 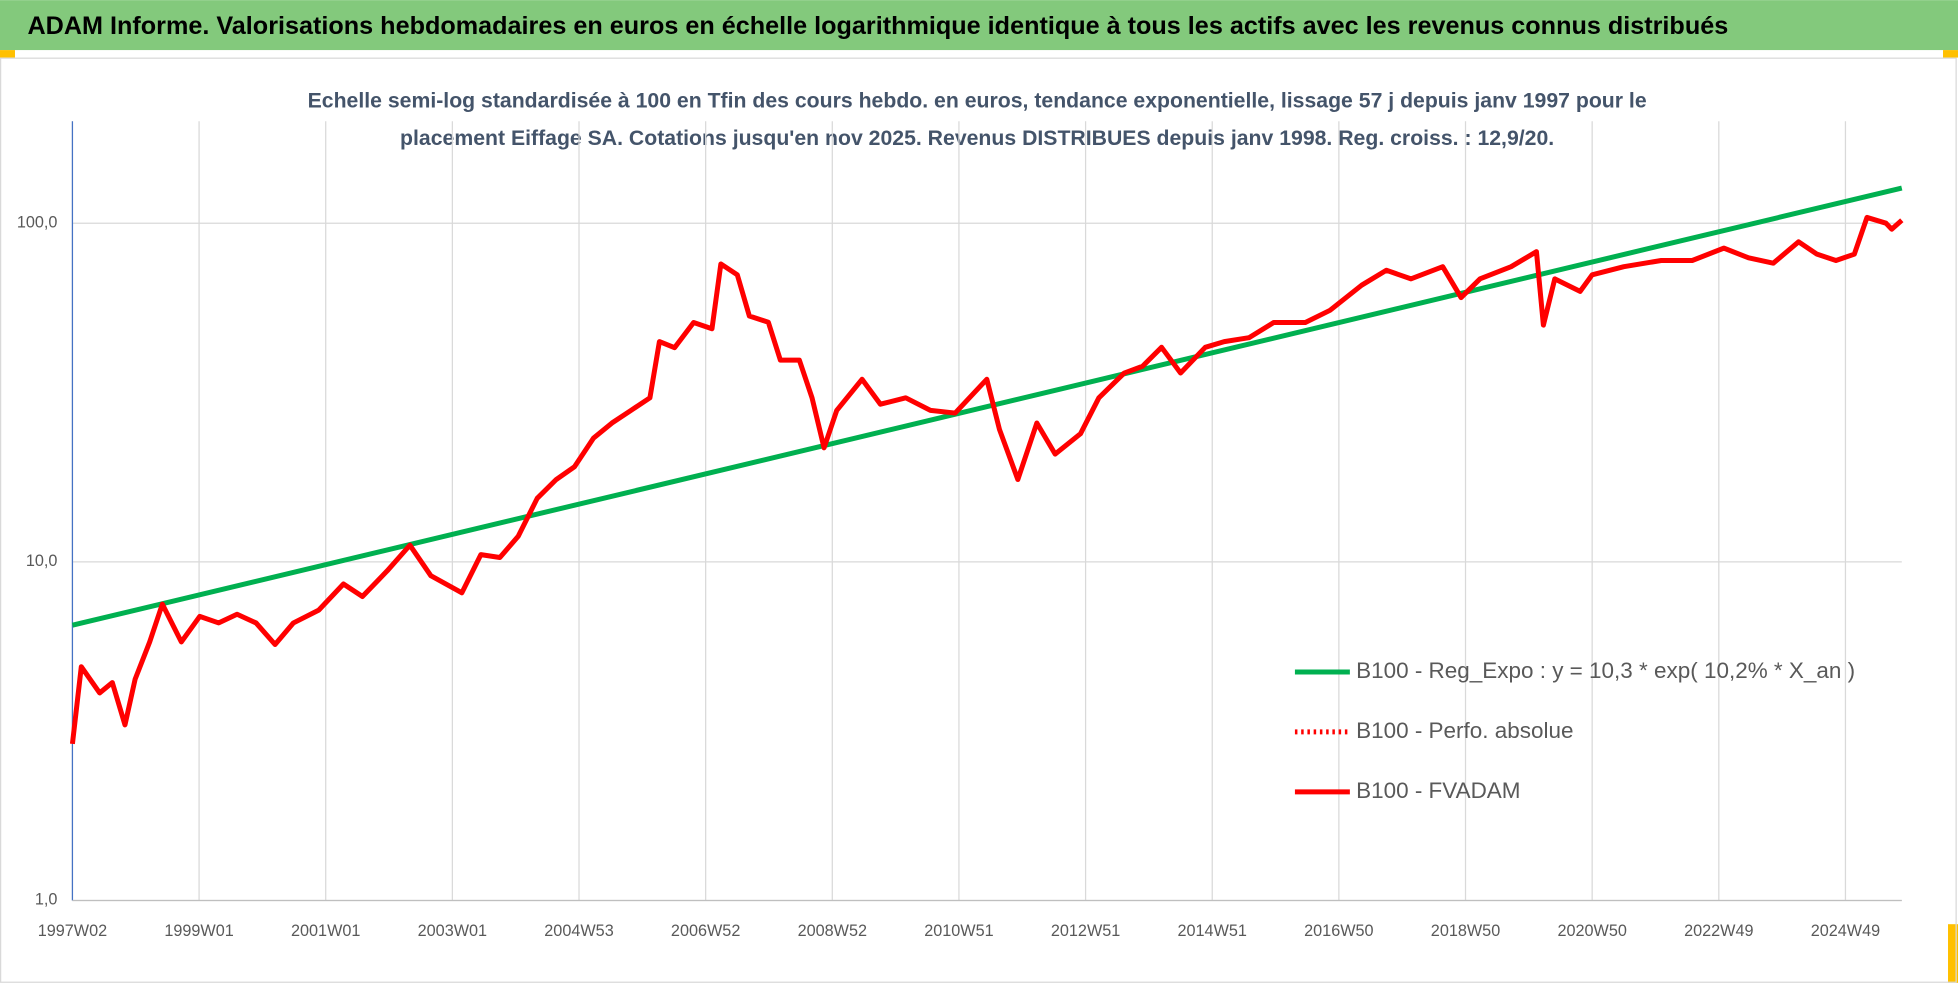 I want to click on x-tick-label: 1999W01, so click(x=198, y=931).